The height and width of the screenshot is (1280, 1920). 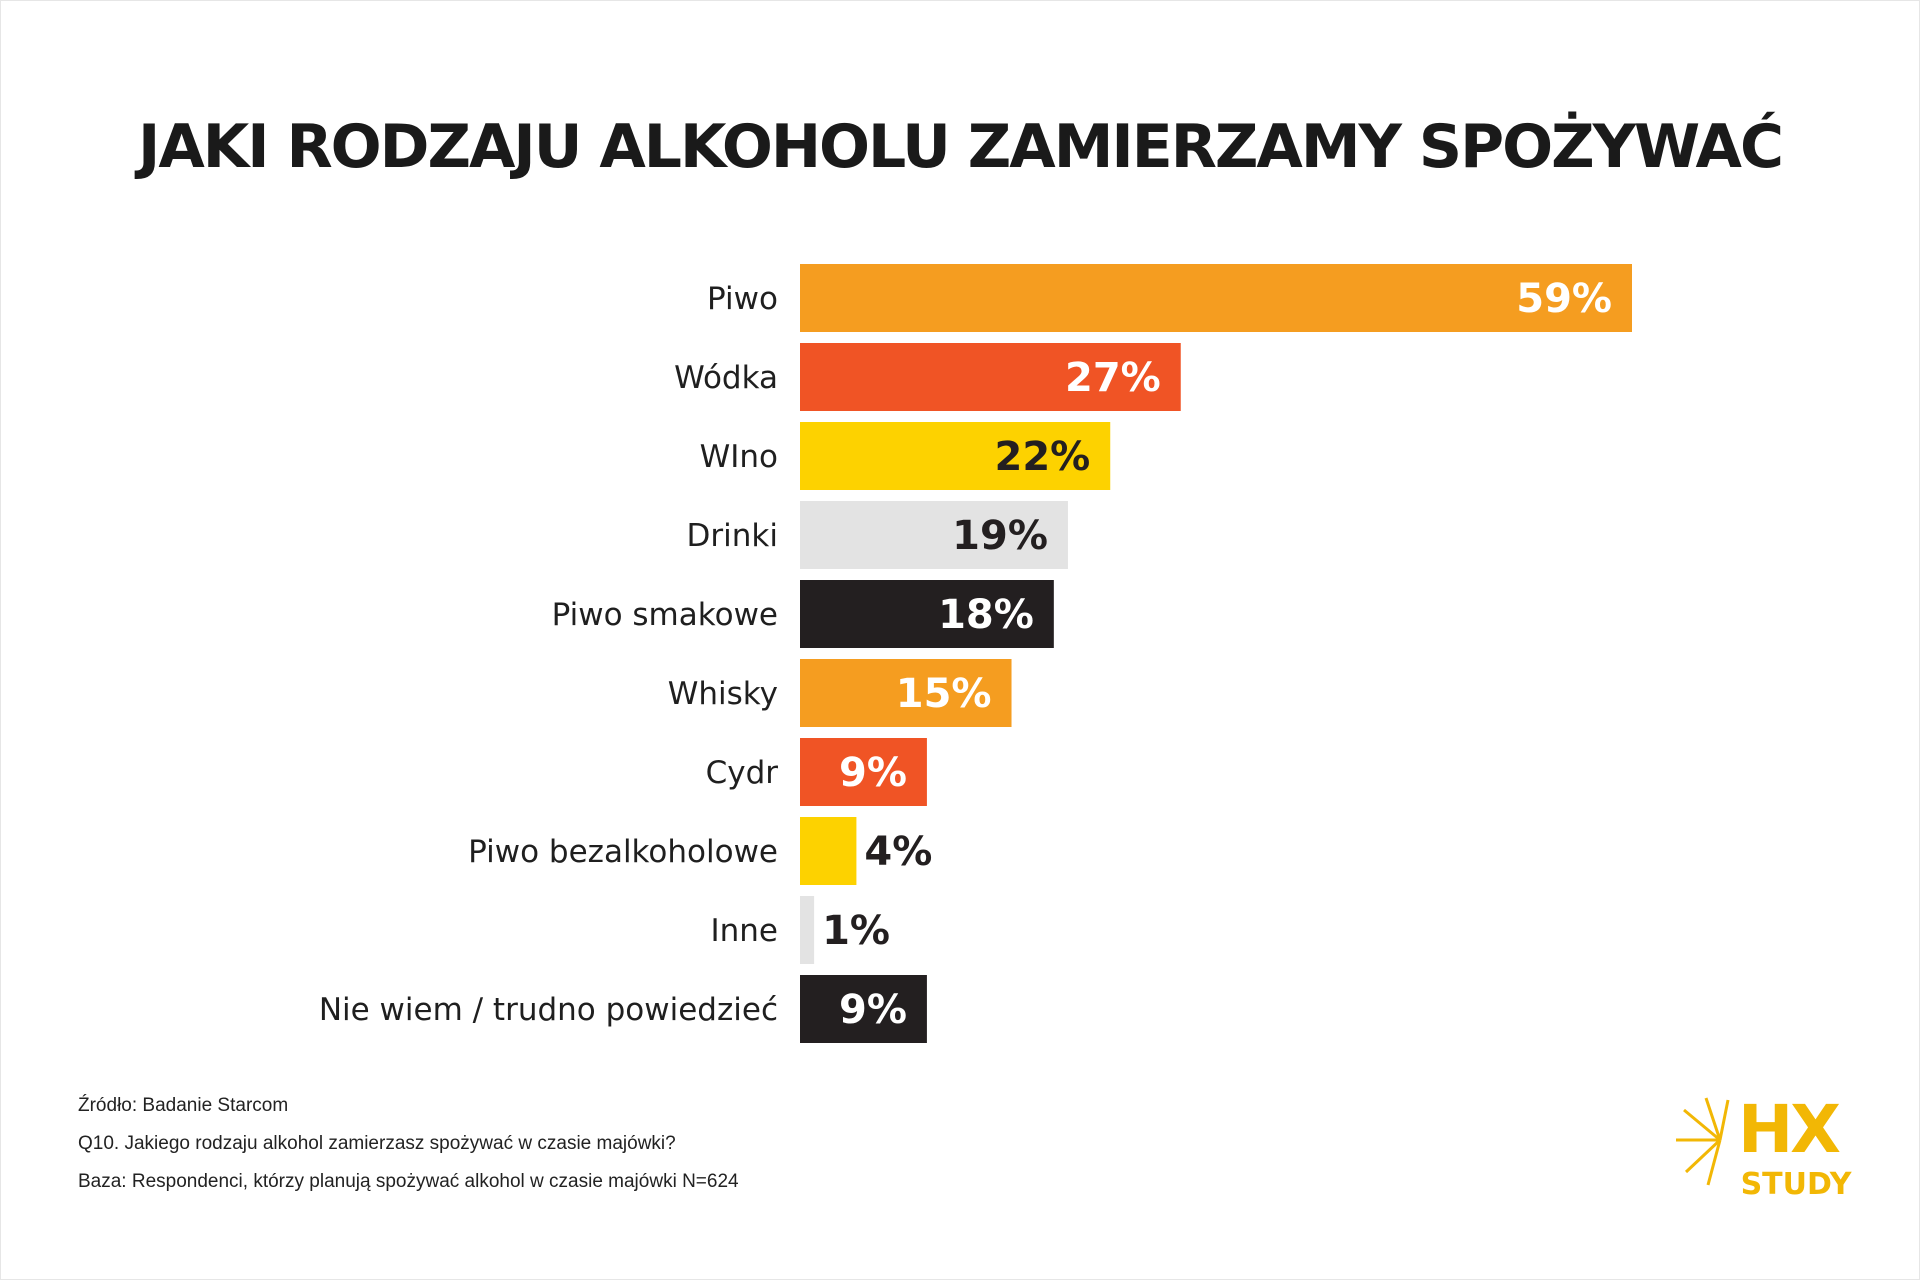 I want to click on category-label: WIno, so click(x=739, y=457).